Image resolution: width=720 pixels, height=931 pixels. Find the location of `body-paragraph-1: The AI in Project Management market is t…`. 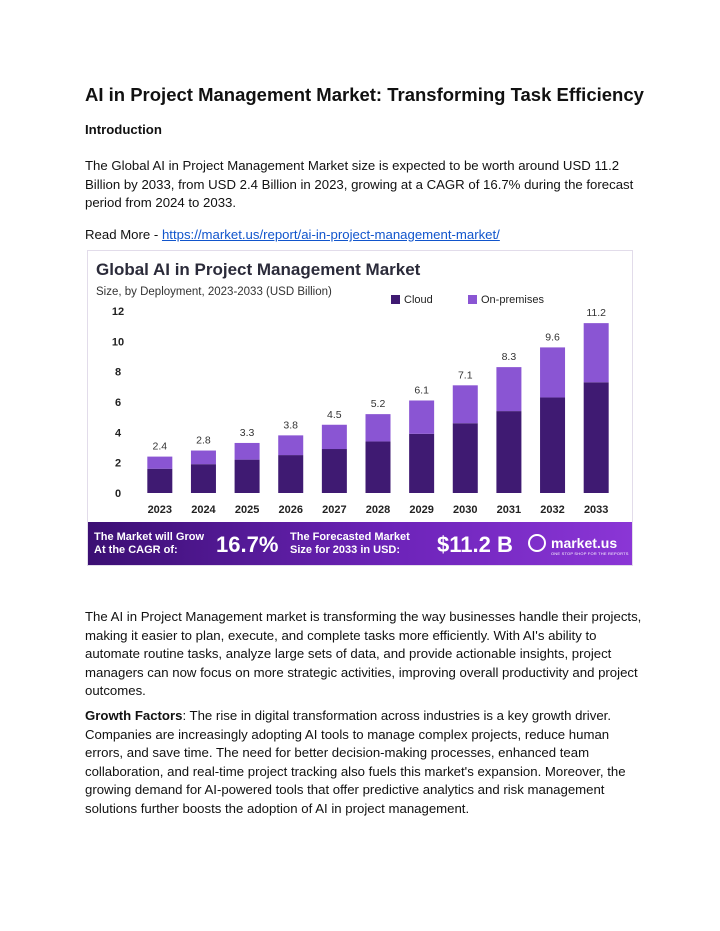

body-paragraph-1: The AI in Project Management market is t… is located at coordinates (363, 653).